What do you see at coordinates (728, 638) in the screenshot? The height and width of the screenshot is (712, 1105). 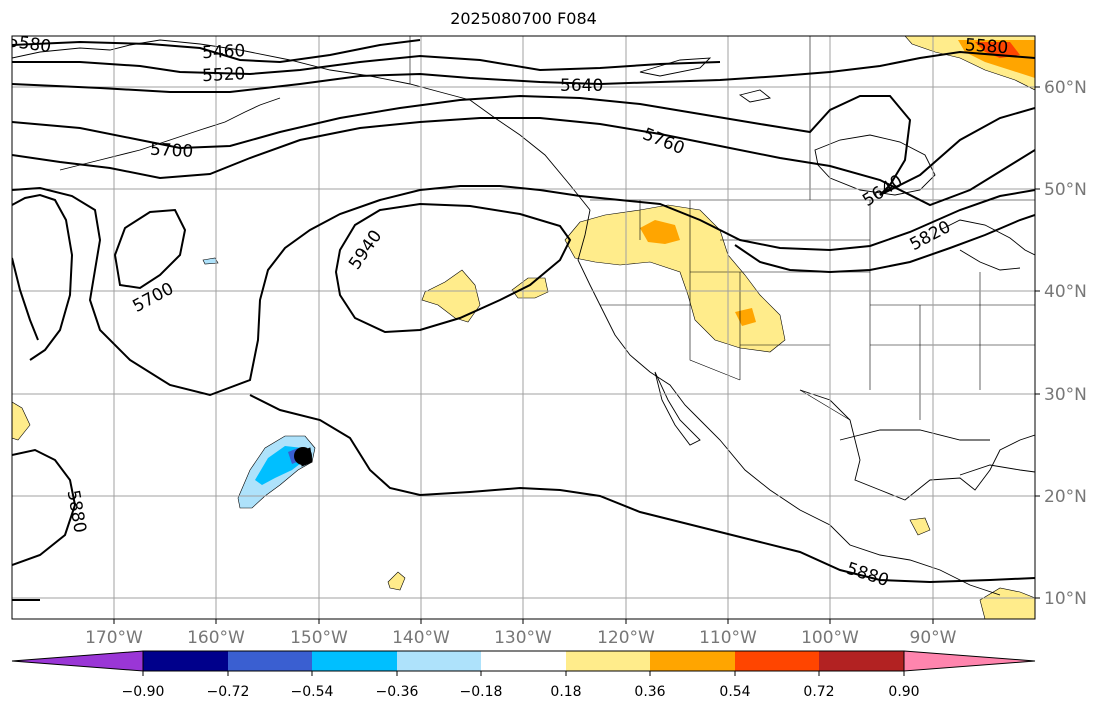 I see `lon-label: 110°W` at bounding box center [728, 638].